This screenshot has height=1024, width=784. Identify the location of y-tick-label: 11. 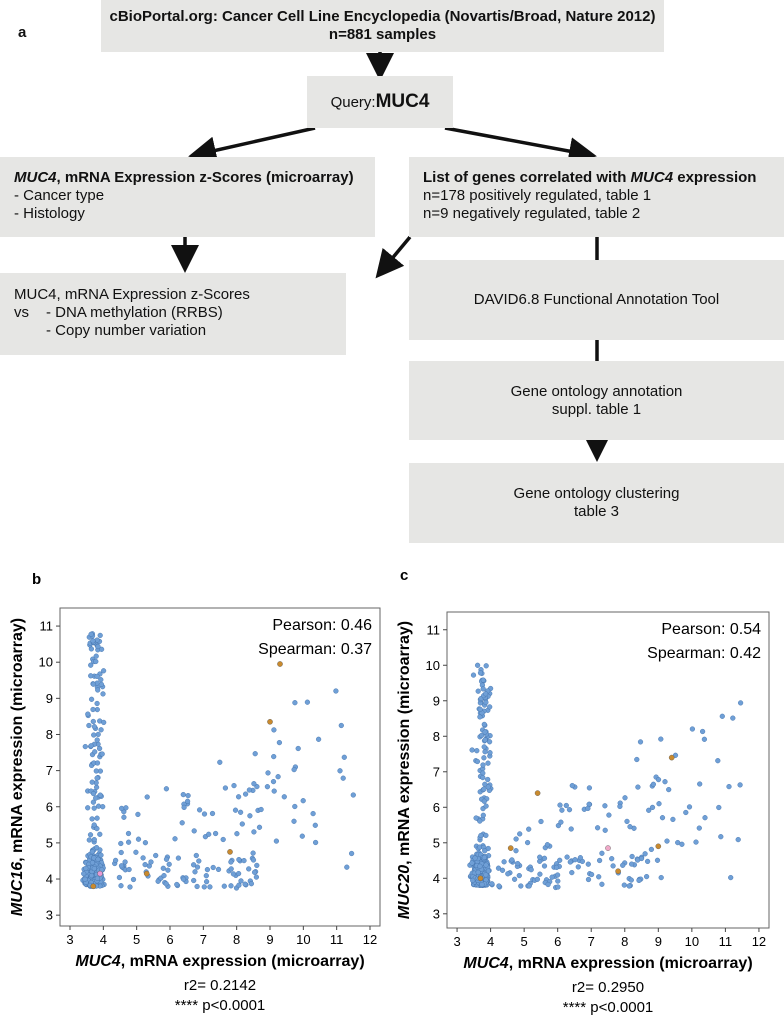
(434, 629).